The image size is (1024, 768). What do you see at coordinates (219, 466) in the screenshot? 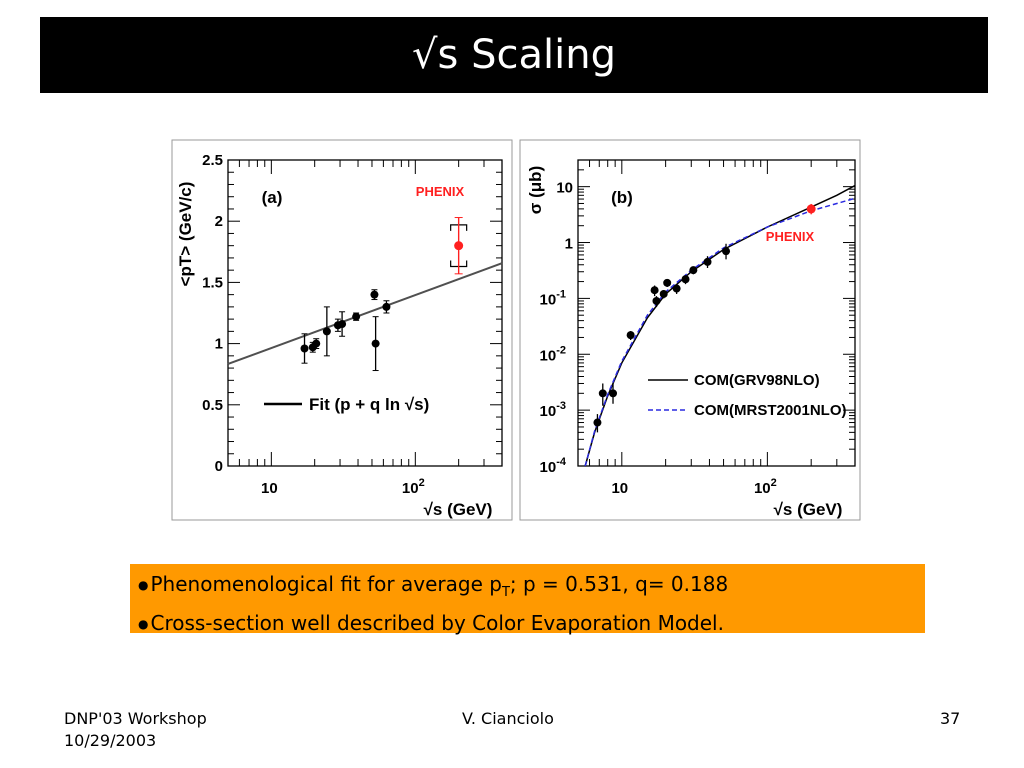
I see `y-tick-label: 0` at bounding box center [219, 466].